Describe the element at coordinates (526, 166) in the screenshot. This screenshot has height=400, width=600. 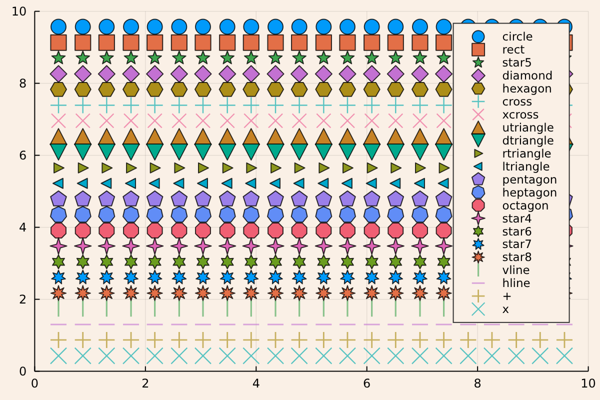
I see `legend-label: ltriangle` at that location.